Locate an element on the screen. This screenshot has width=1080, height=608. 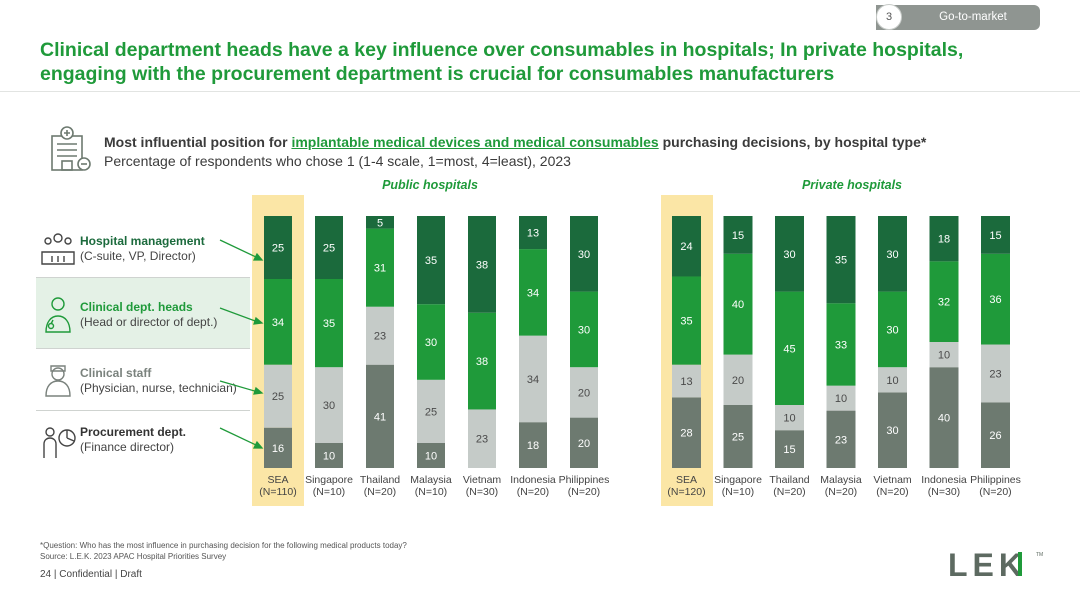
section-tag is located at coordinates (958, 17).